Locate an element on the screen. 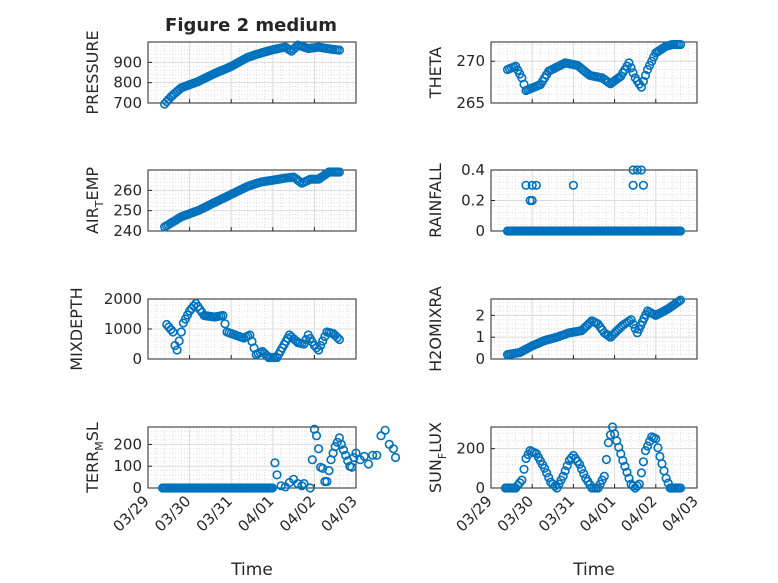 This screenshot has height=583, width=778. subplot-h2omixra: 0 1 2 H2OMIXRA is located at coordinates (562, 329).